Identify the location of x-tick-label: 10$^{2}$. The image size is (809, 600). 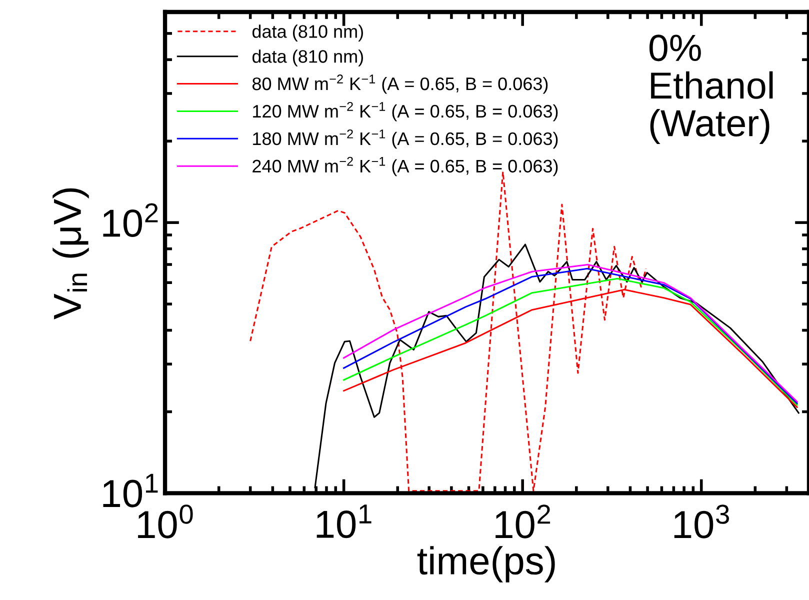
(523, 521).